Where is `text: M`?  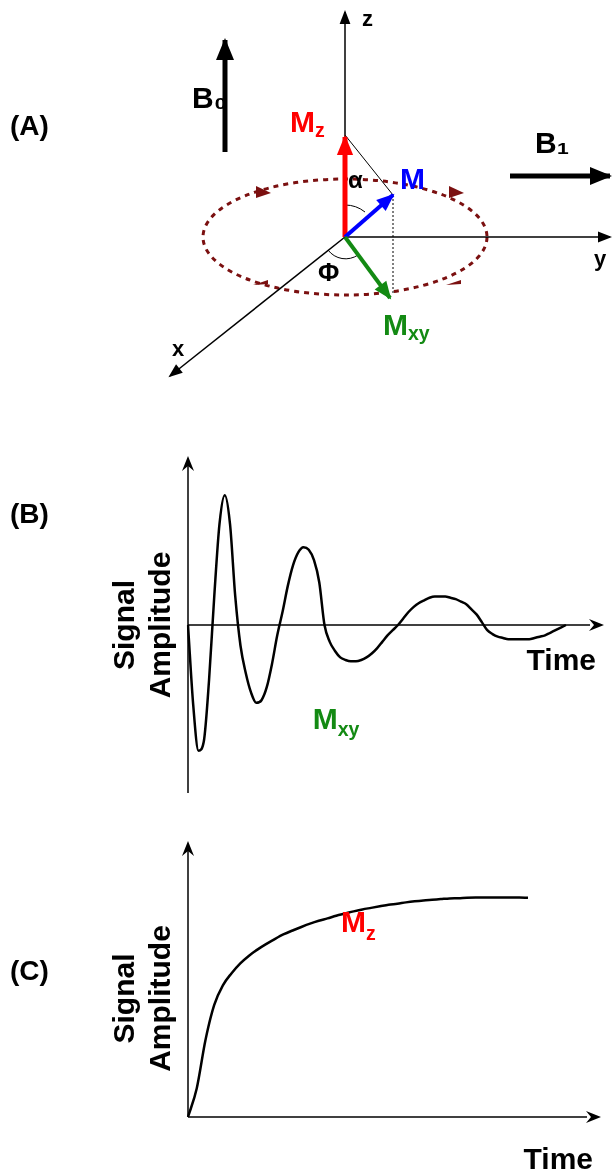
text: M is located at coordinates (412, 178).